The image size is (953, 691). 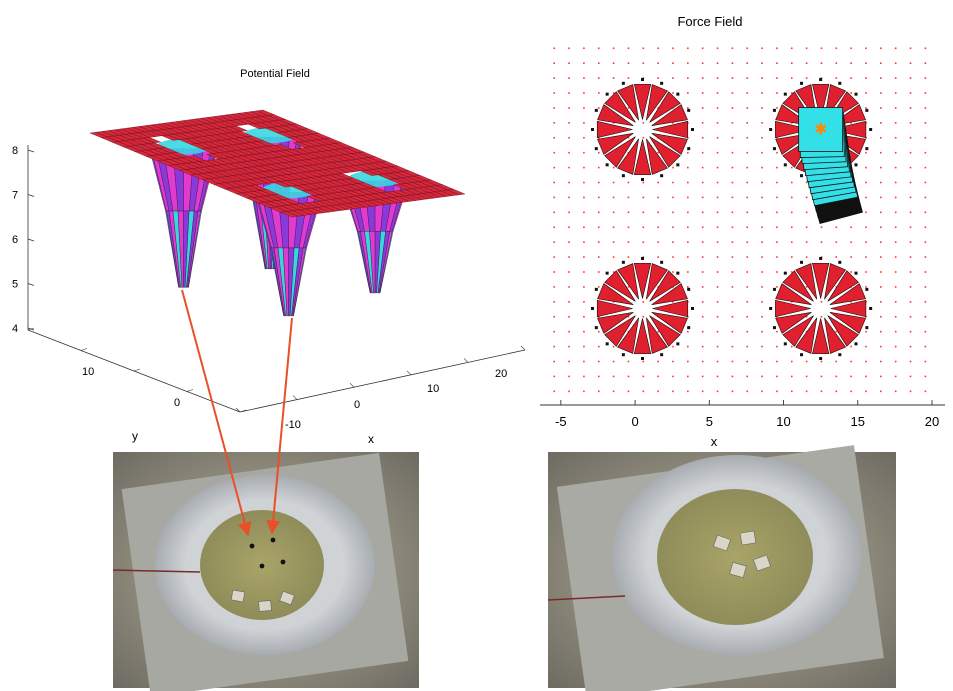 What do you see at coordinates (276, 370) in the screenshot?
I see `floor-ticks` at bounding box center [276, 370].